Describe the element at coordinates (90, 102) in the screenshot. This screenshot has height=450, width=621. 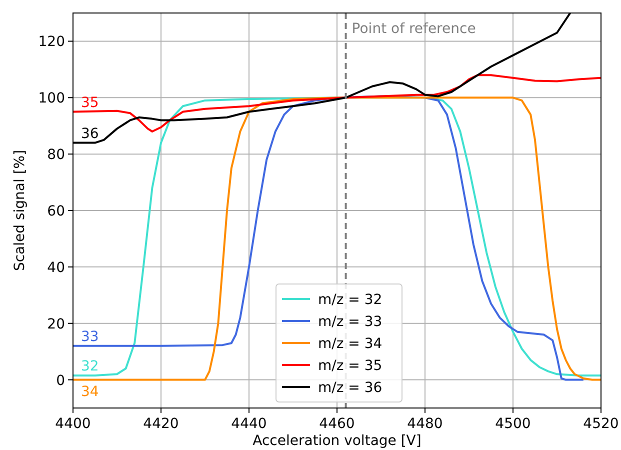
I see `annotation: 35` at that location.